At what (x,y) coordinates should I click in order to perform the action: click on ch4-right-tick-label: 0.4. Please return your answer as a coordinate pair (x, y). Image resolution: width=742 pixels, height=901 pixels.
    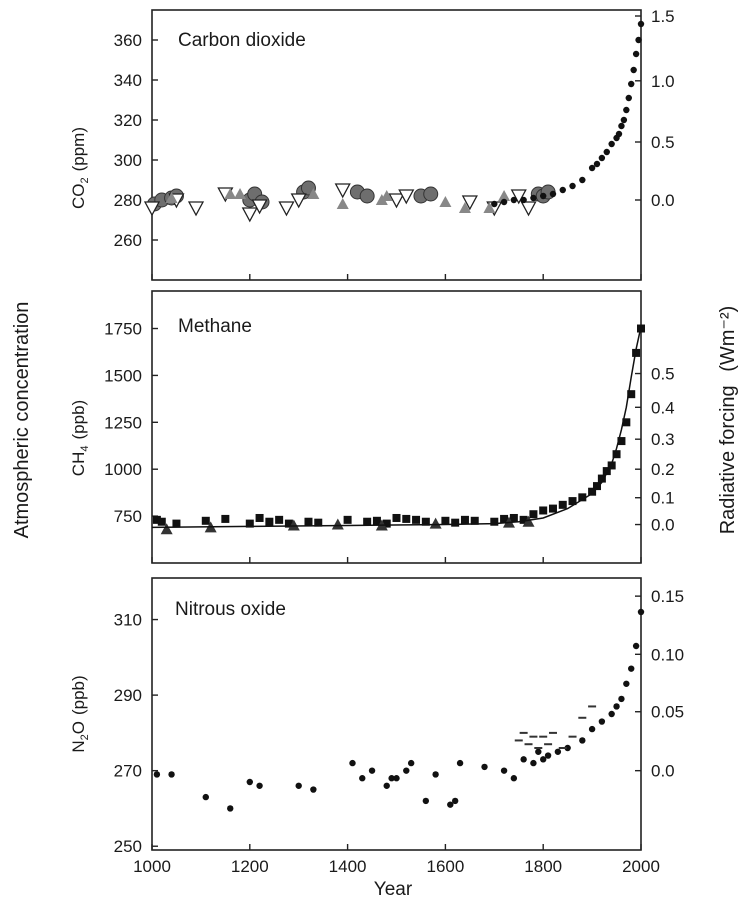
    Looking at the image, I should click on (663, 407).